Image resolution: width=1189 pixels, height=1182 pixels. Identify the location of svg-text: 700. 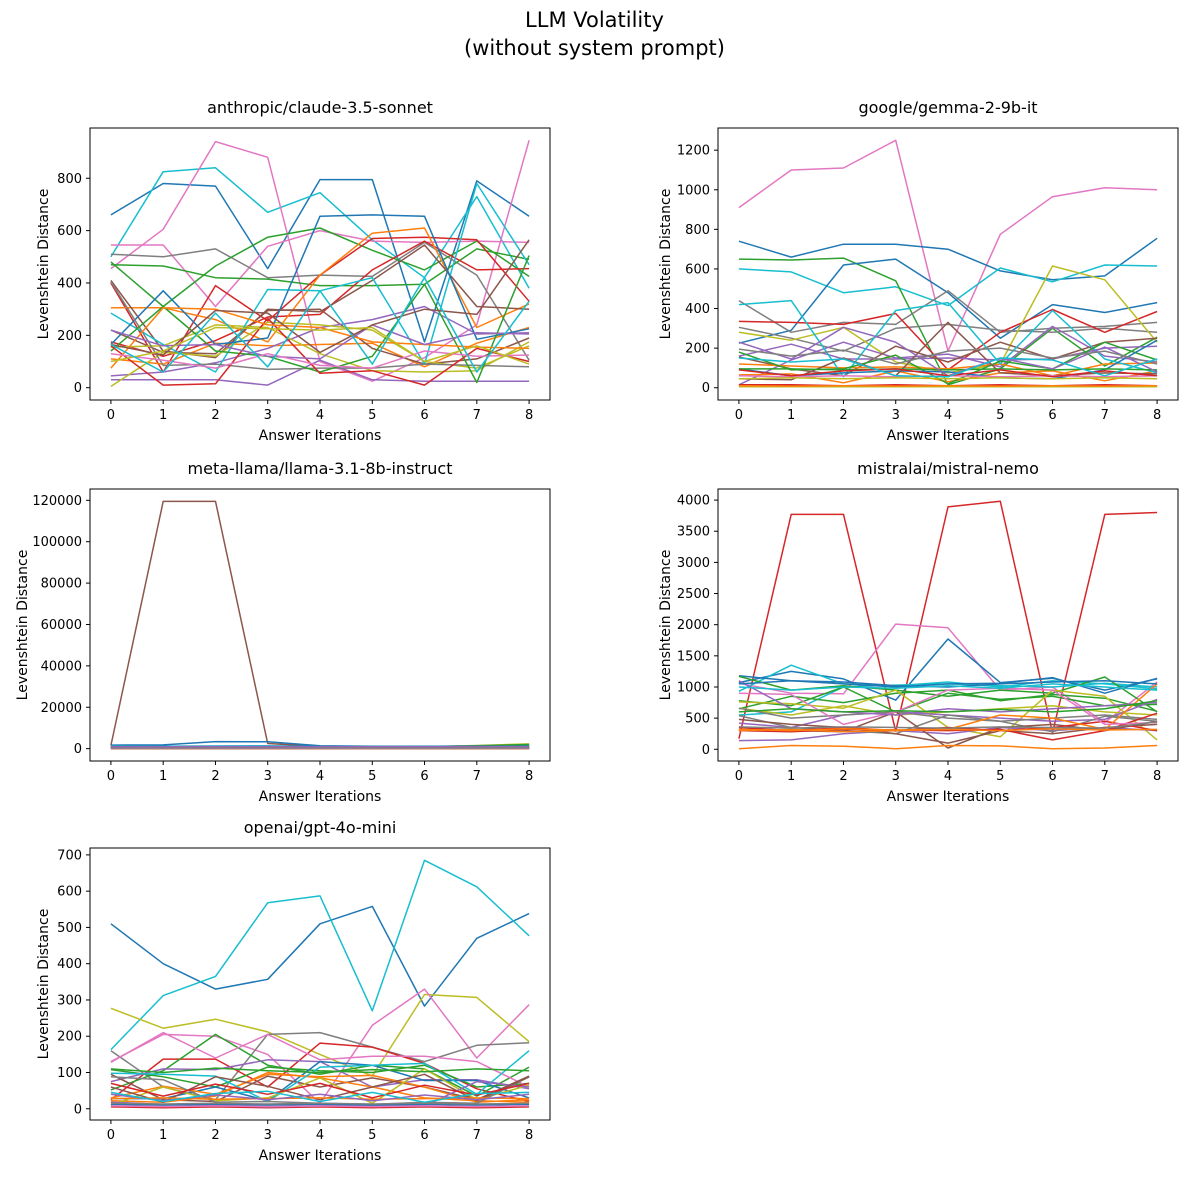
(69, 855).